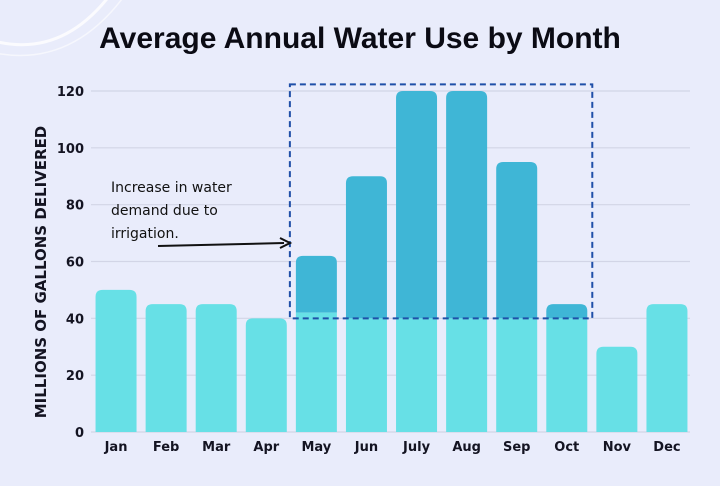 This screenshot has width=720, height=486. I want to click on bar-base-july, so click(417, 375).